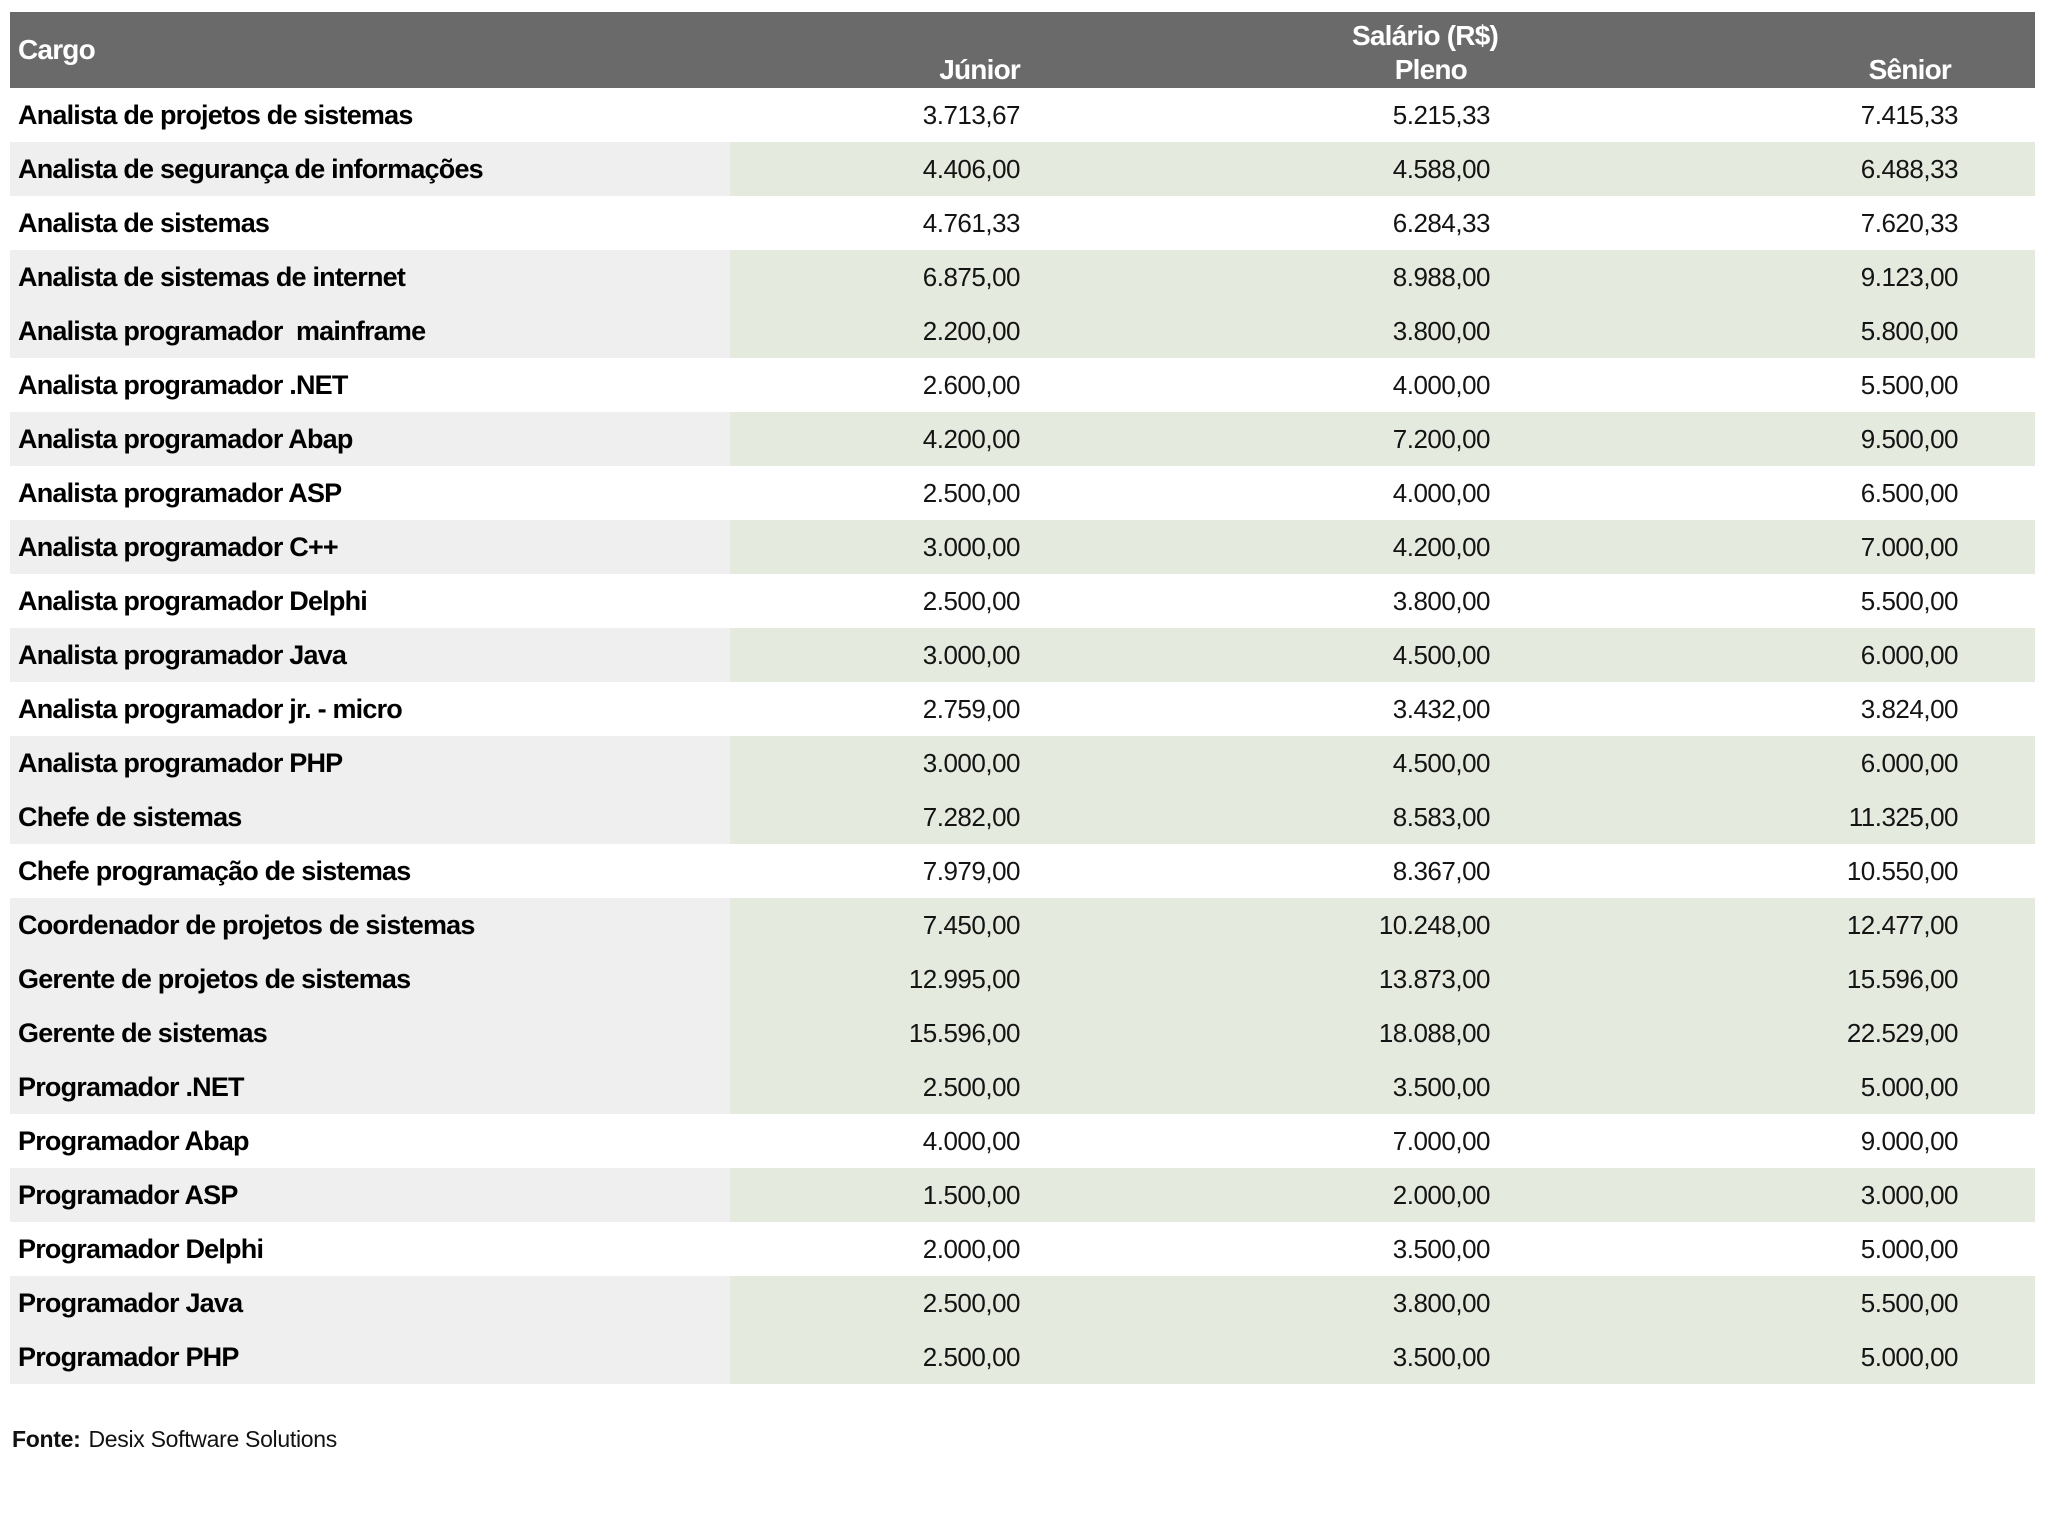 This screenshot has height=1535, width=2048. I want to click on pleno-value-cell: 6.284,33, so click(1441, 222).